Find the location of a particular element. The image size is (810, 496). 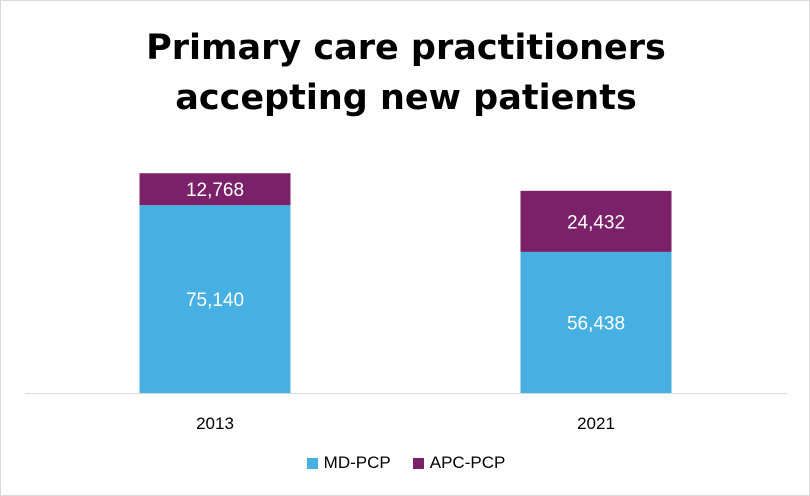

bar-md-pcp-2021 is located at coordinates (596, 322).